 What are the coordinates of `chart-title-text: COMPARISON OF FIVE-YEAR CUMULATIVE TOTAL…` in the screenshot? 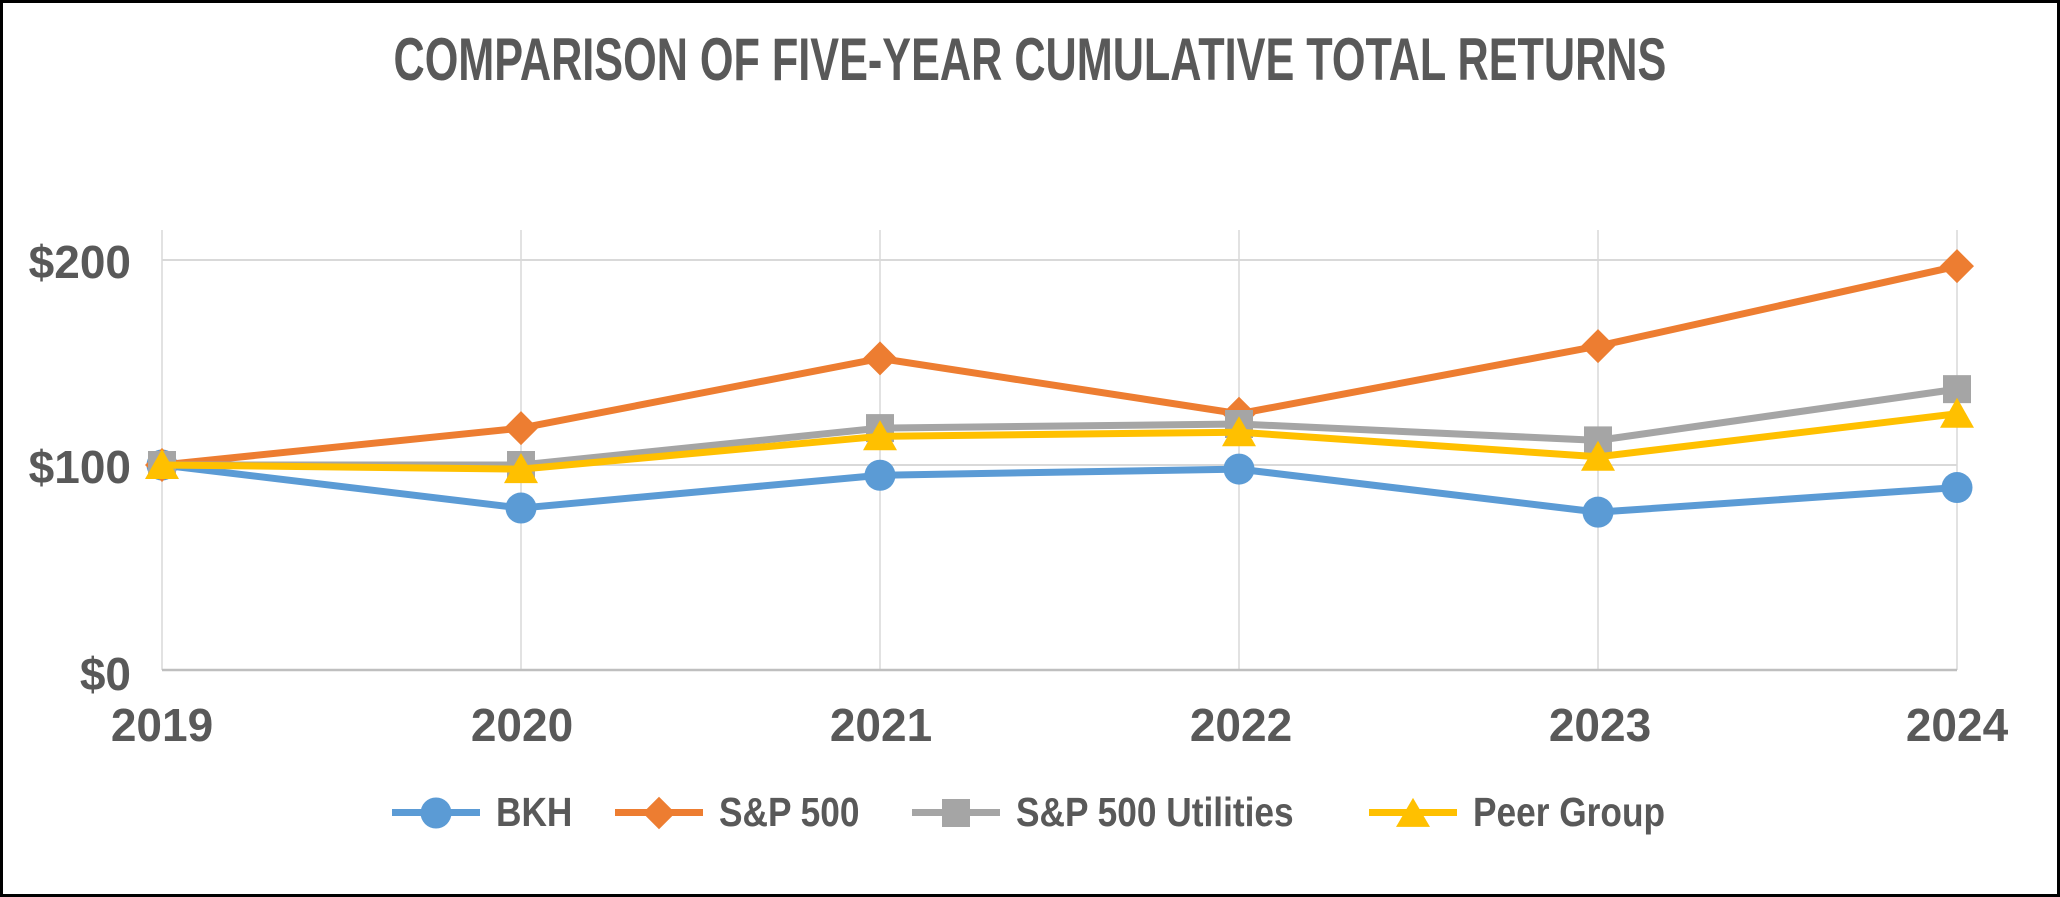 It's located at (1030, 59).